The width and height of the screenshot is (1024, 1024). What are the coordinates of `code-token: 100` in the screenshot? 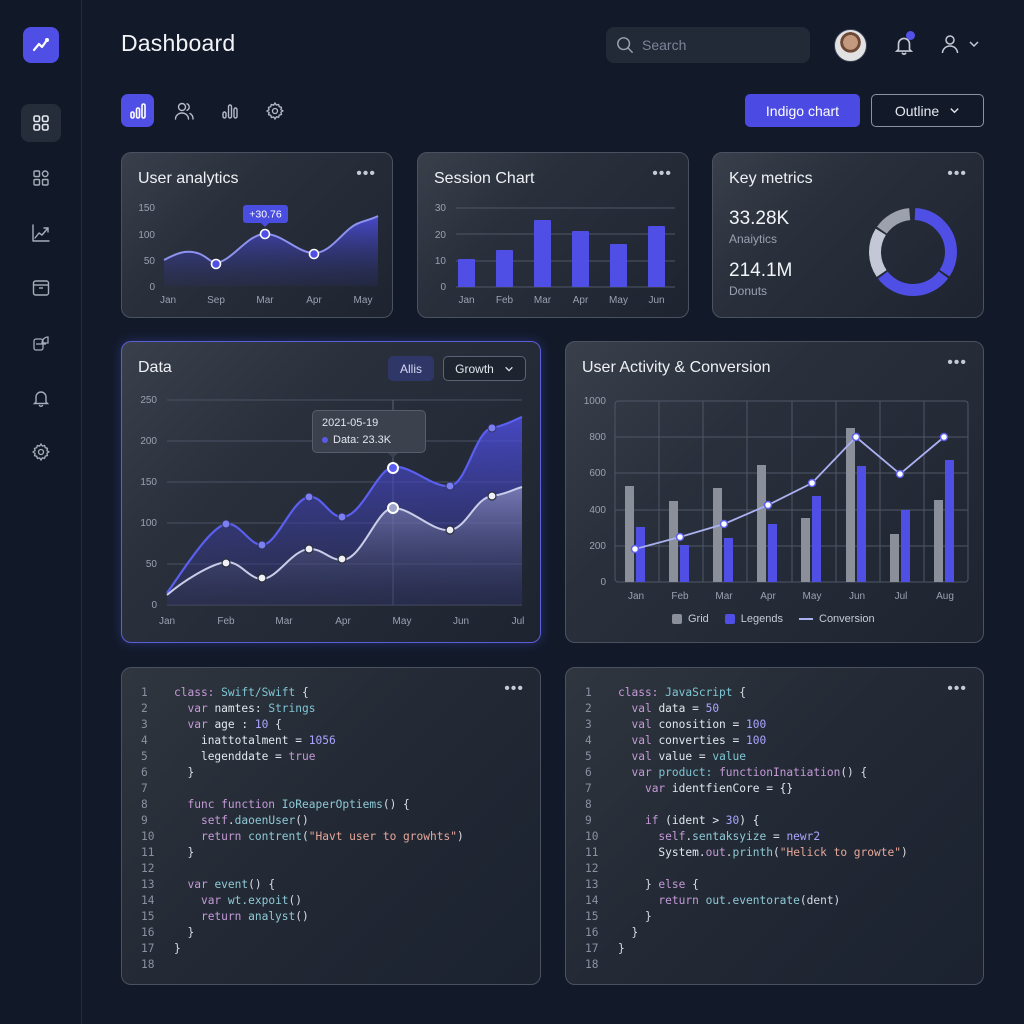 It's located at (756, 724).